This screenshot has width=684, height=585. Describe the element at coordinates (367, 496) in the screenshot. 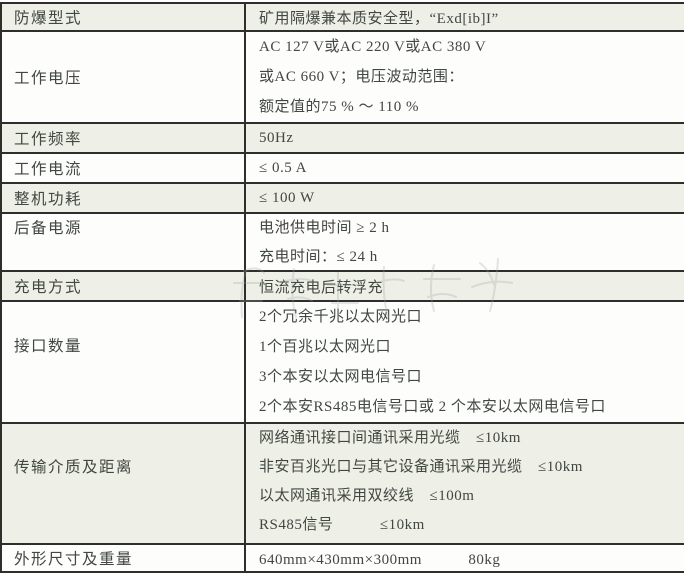

I see `spec-line: 以太网通讯采用双绞线 ≤100m` at that location.